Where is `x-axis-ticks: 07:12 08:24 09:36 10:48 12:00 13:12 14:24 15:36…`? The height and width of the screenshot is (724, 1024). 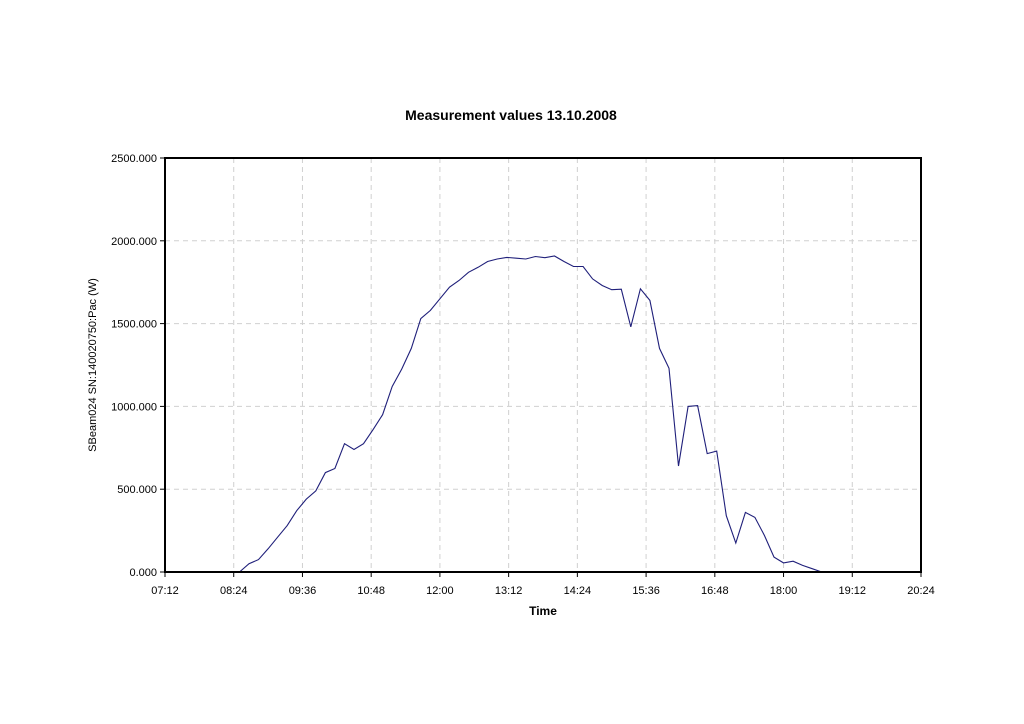 x-axis-ticks: 07:12 08:24 09:36 10:48 12:00 13:12 14:24 15:36… is located at coordinates (543, 584).